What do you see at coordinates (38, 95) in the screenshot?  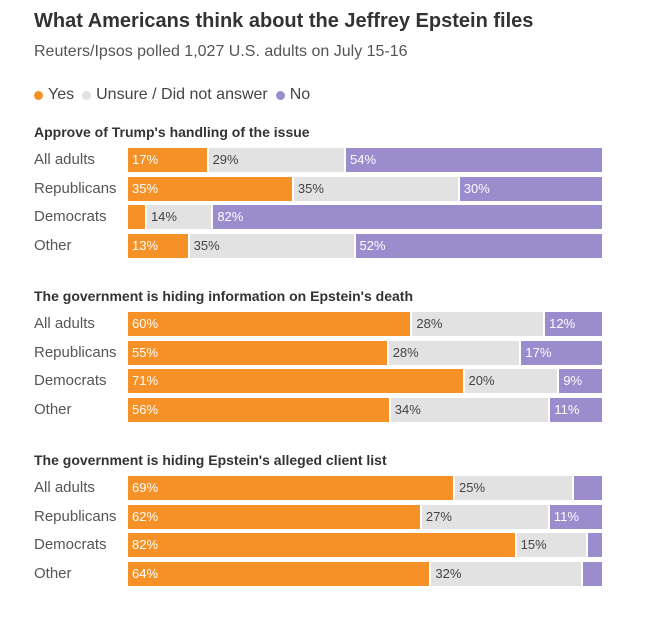 I see `legend-dot-yes` at bounding box center [38, 95].